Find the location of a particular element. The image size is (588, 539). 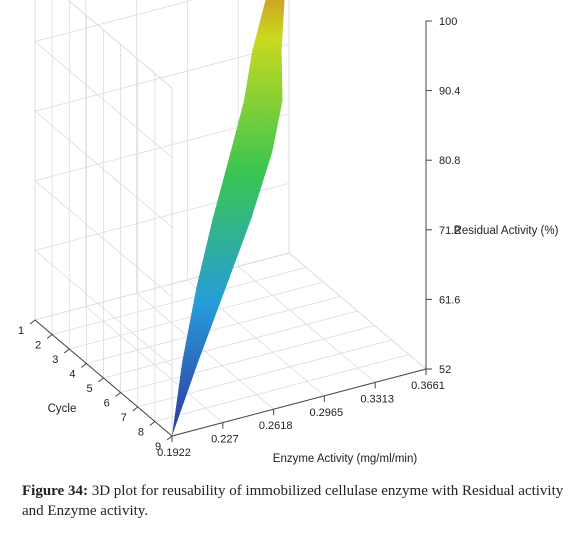

y-tick-label: 3 is located at coordinates (55, 360).